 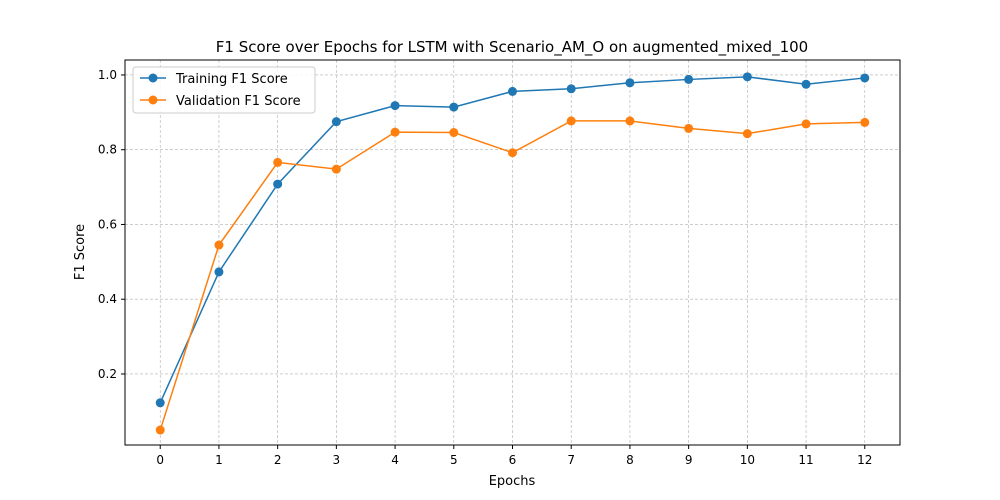 What do you see at coordinates (219, 460) in the screenshot?
I see `x-tick-label: 1` at bounding box center [219, 460].